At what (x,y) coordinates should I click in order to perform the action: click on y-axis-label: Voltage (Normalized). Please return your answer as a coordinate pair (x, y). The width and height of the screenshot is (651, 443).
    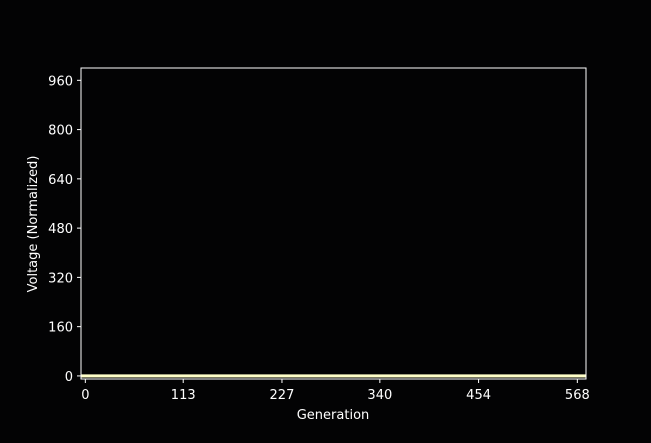
    Looking at the image, I should click on (33, 224).